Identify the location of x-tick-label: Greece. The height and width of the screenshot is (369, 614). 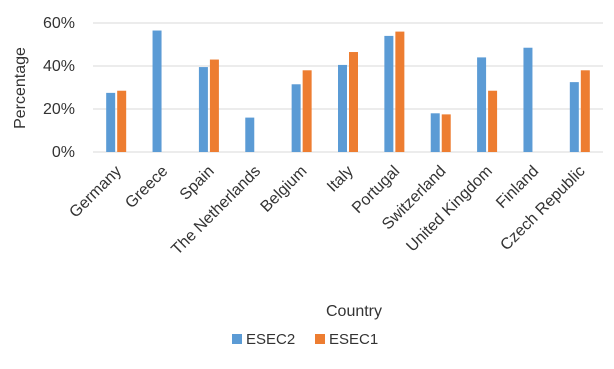
(146, 187).